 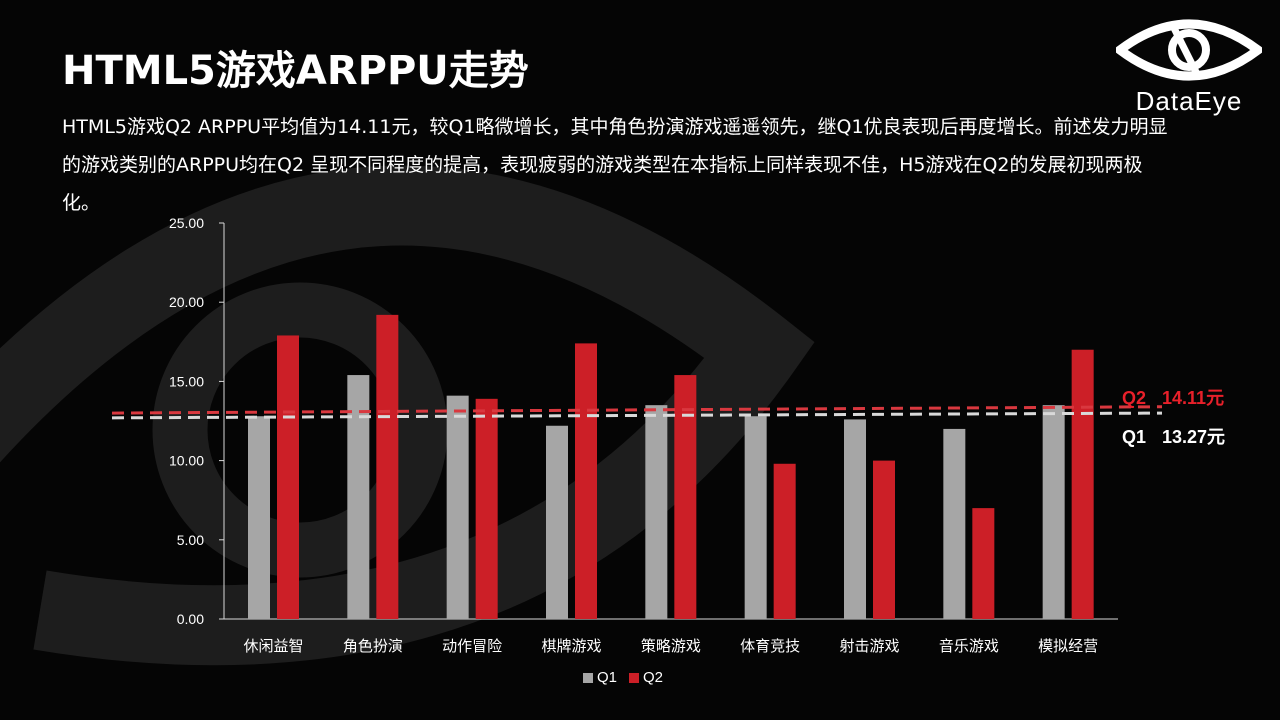 What do you see at coordinates (190, 619) in the screenshot?
I see `y-tick-label: 0.00` at bounding box center [190, 619].